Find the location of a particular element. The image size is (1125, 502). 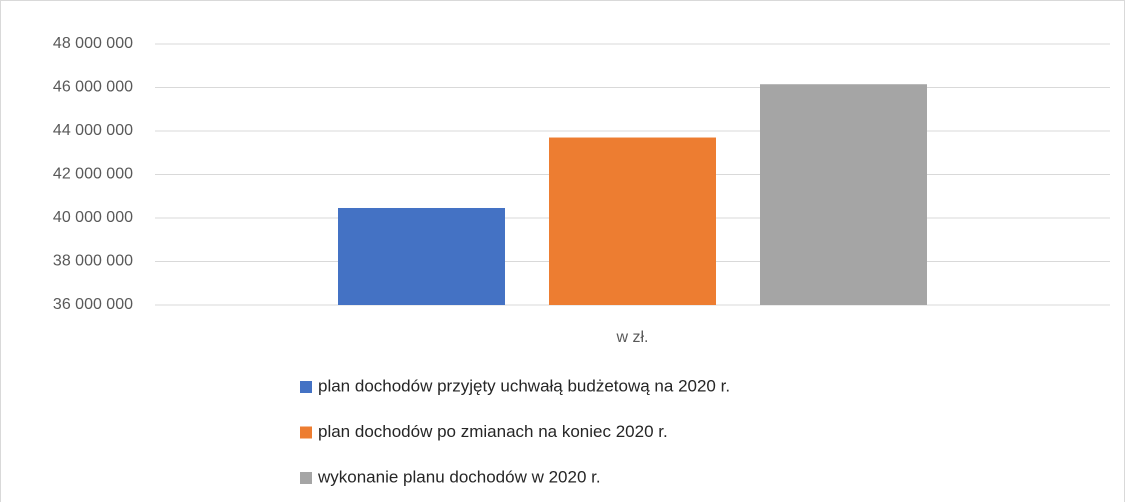

y-tick-label: 38 000 000 is located at coordinates (93, 261).